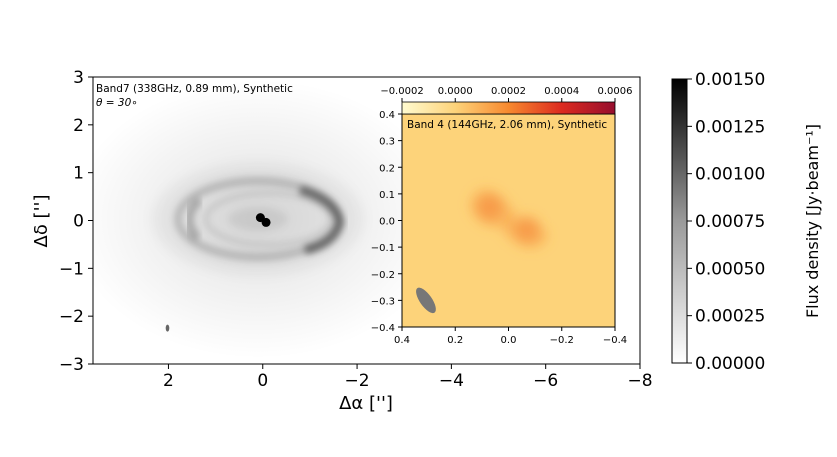 The width and height of the screenshot is (837, 457). I want to click on inset-x-tick-label: 0.4, so click(402, 340).